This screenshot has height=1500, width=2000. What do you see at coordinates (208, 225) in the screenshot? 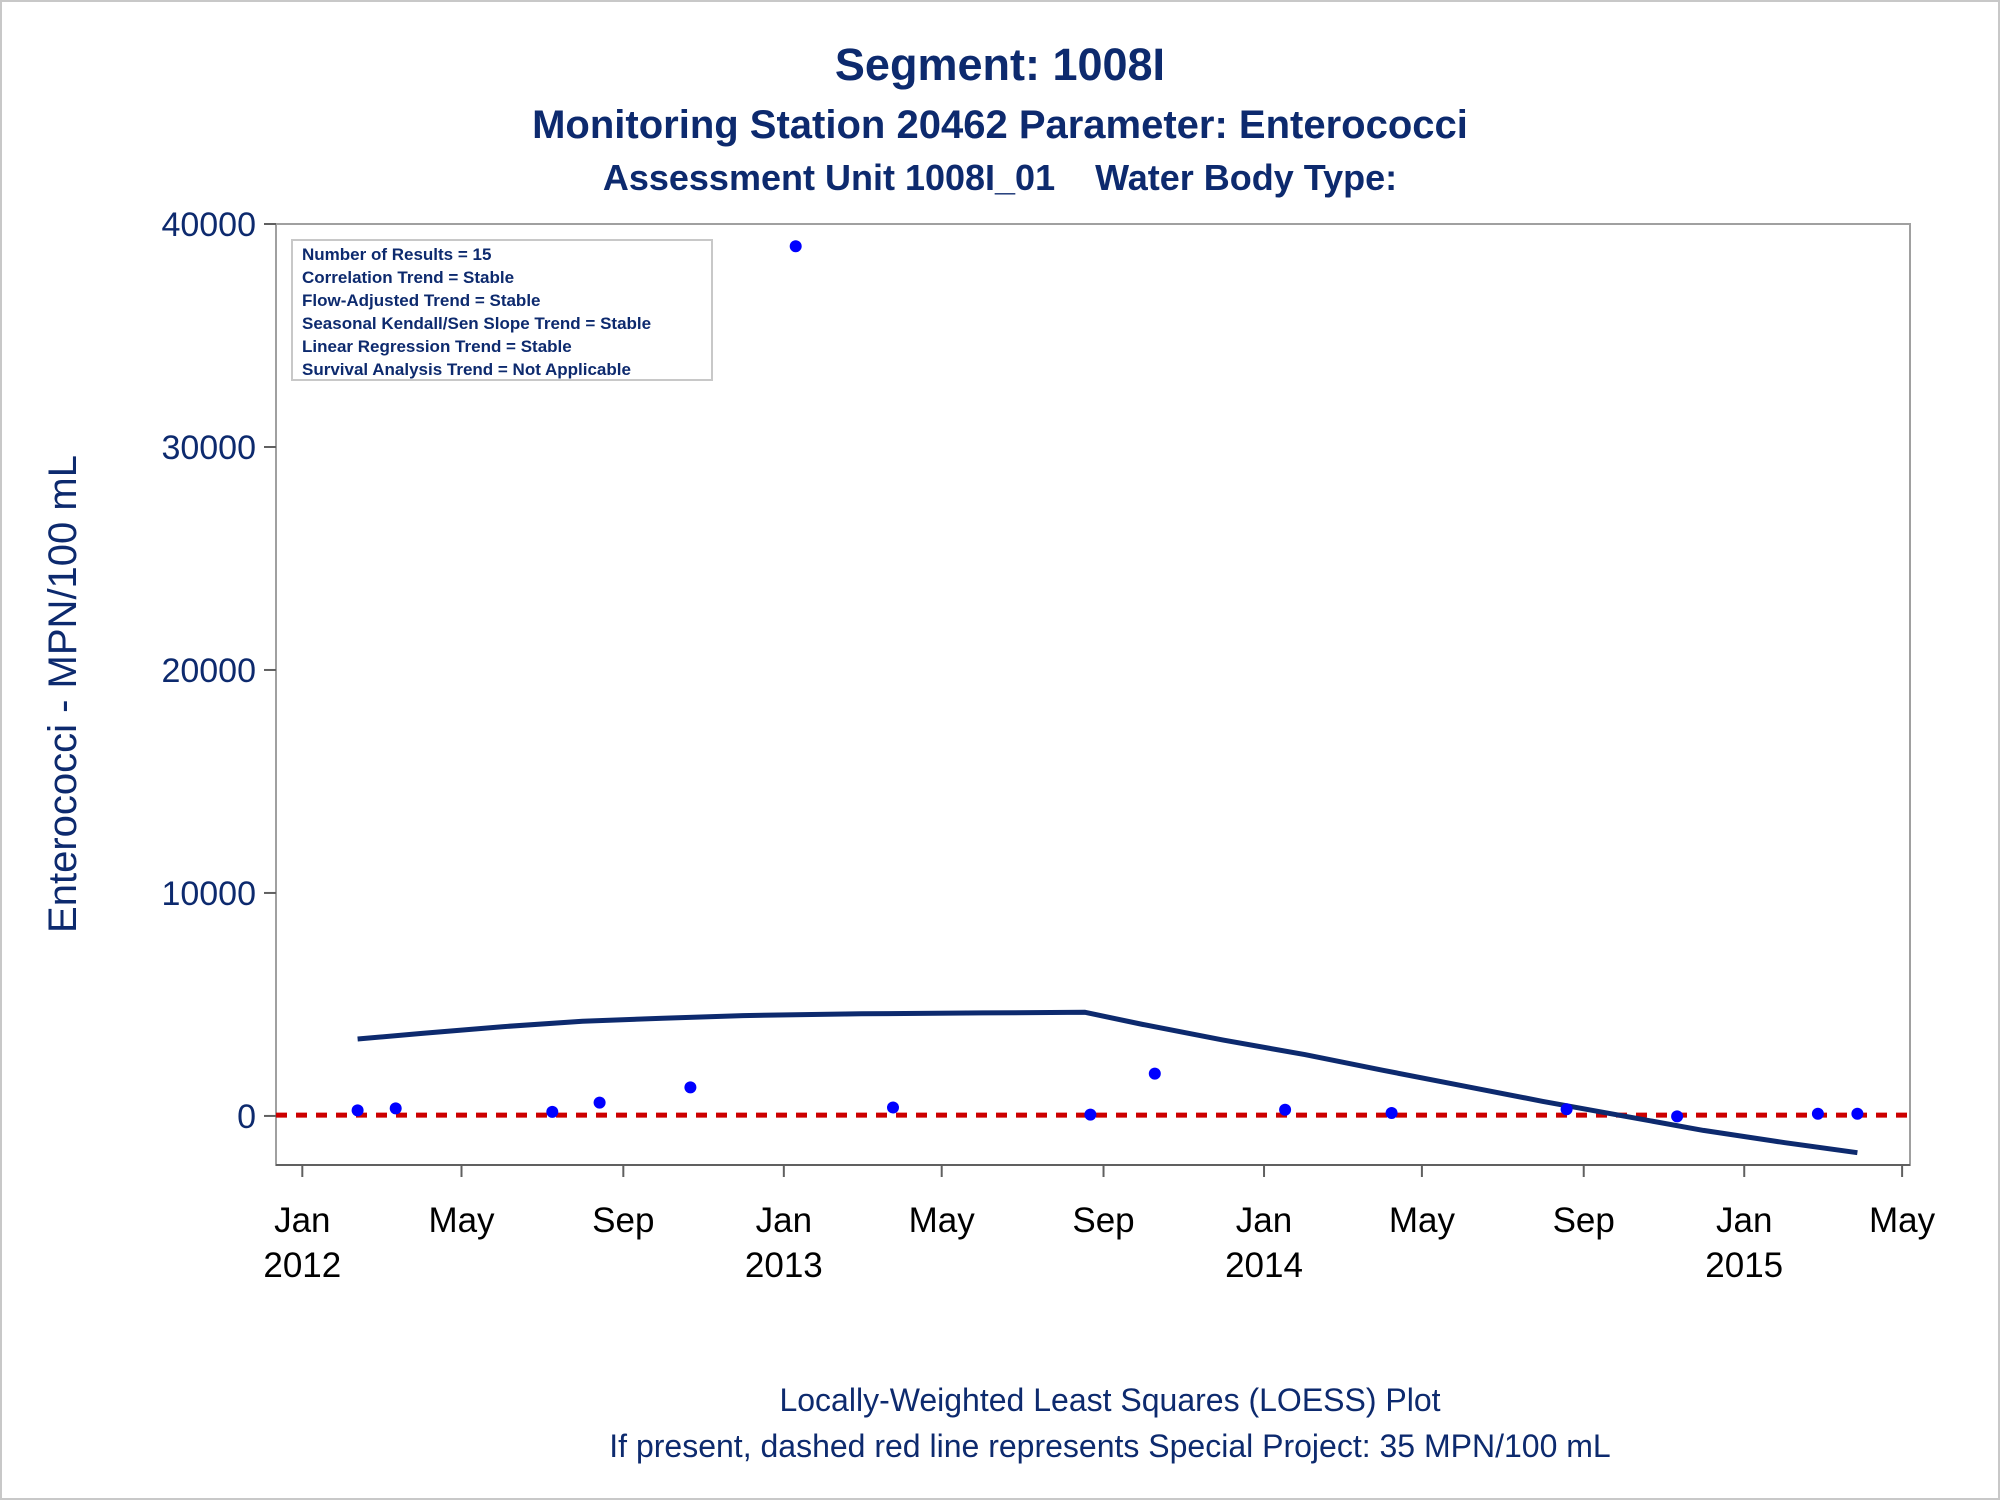
I see `y-tick-label: 40000` at bounding box center [208, 225].